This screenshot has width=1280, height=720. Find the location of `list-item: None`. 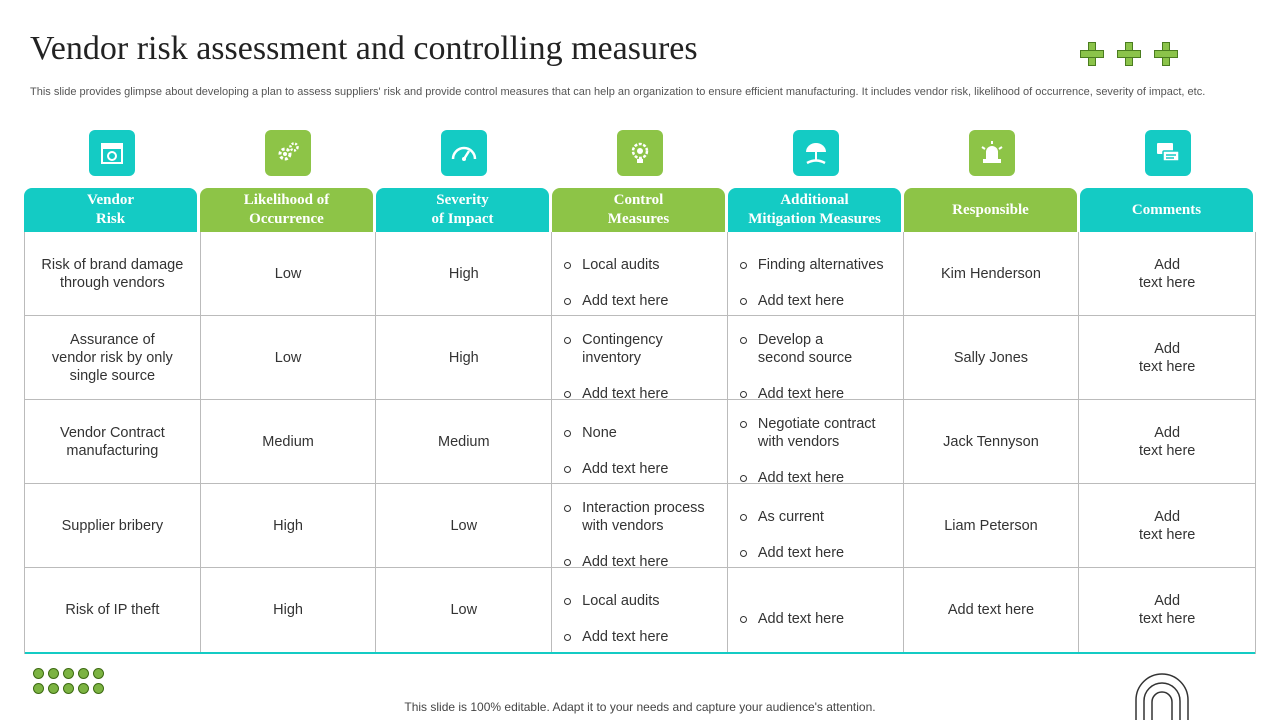

list-item: None is located at coordinates (616, 433).